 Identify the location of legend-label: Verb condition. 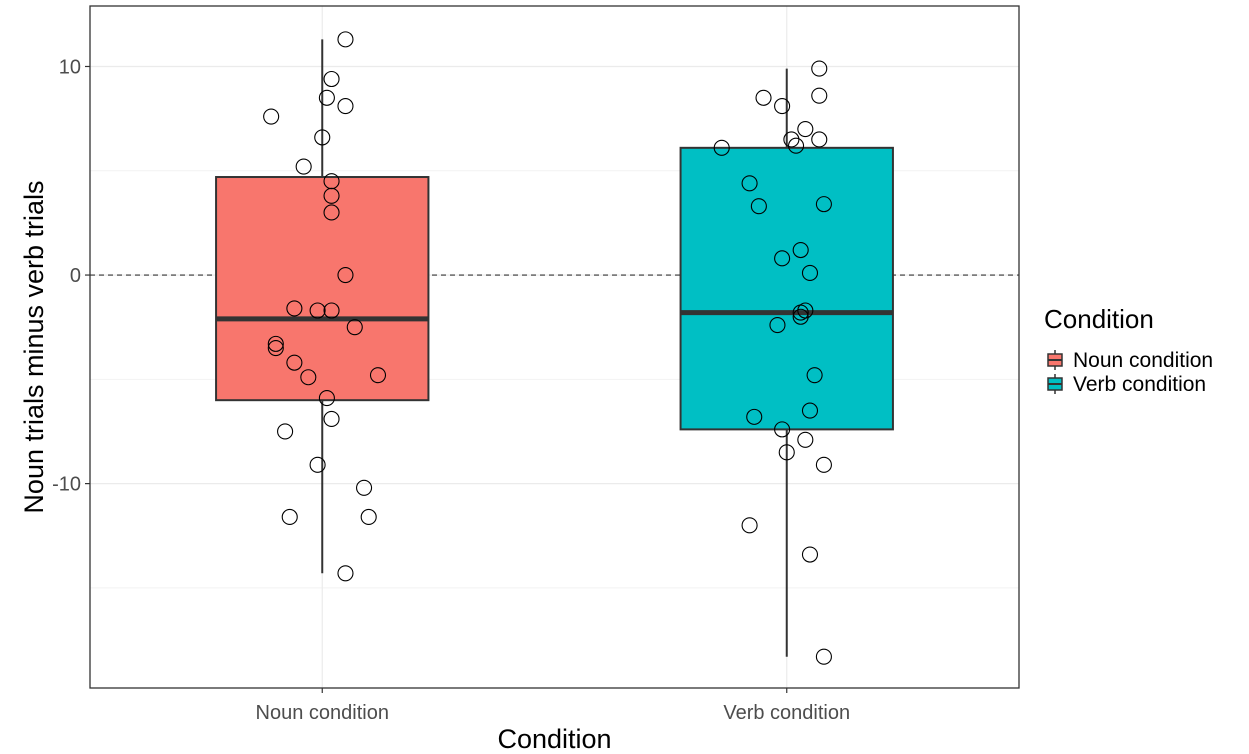
(1139, 384).